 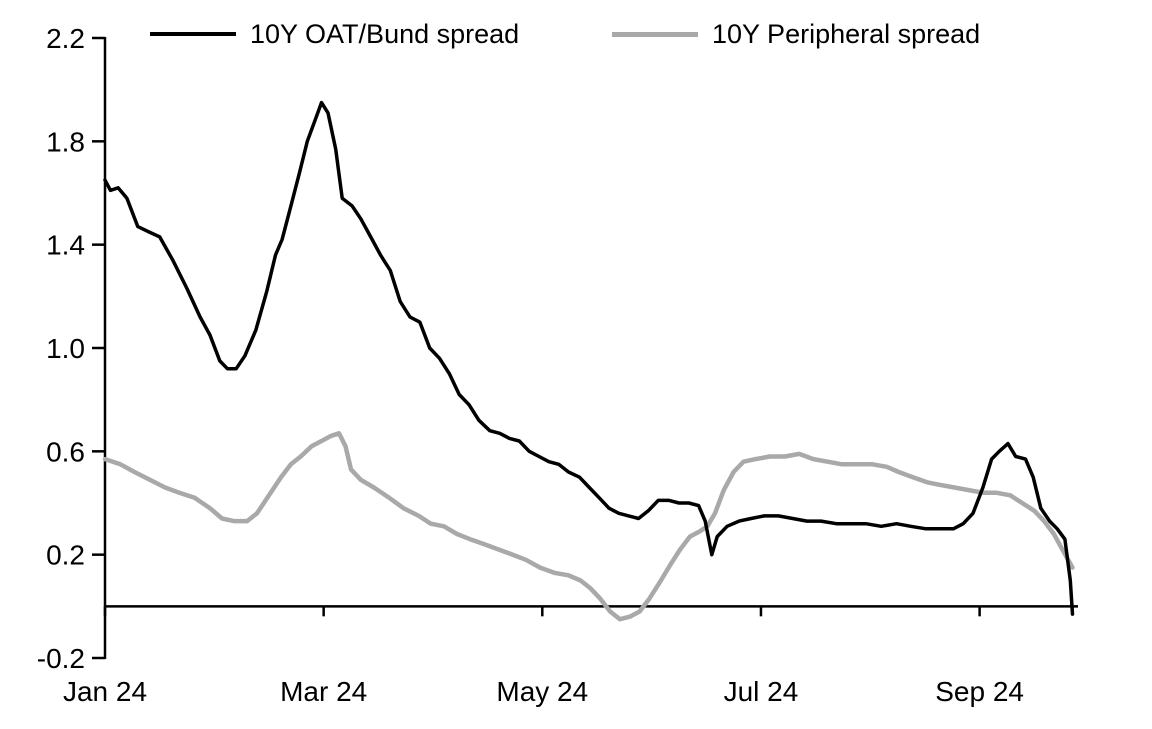 I want to click on y-tick-label: 2.2, so click(x=65, y=38).